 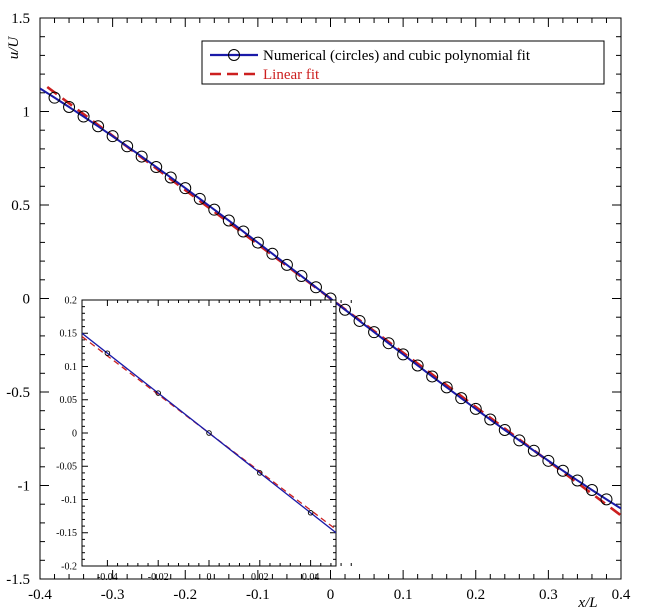 What do you see at coordinates (291, 75) in the screenshot?
I see `legend-label-linear: Linear fit` at bounding box center [291, 75].